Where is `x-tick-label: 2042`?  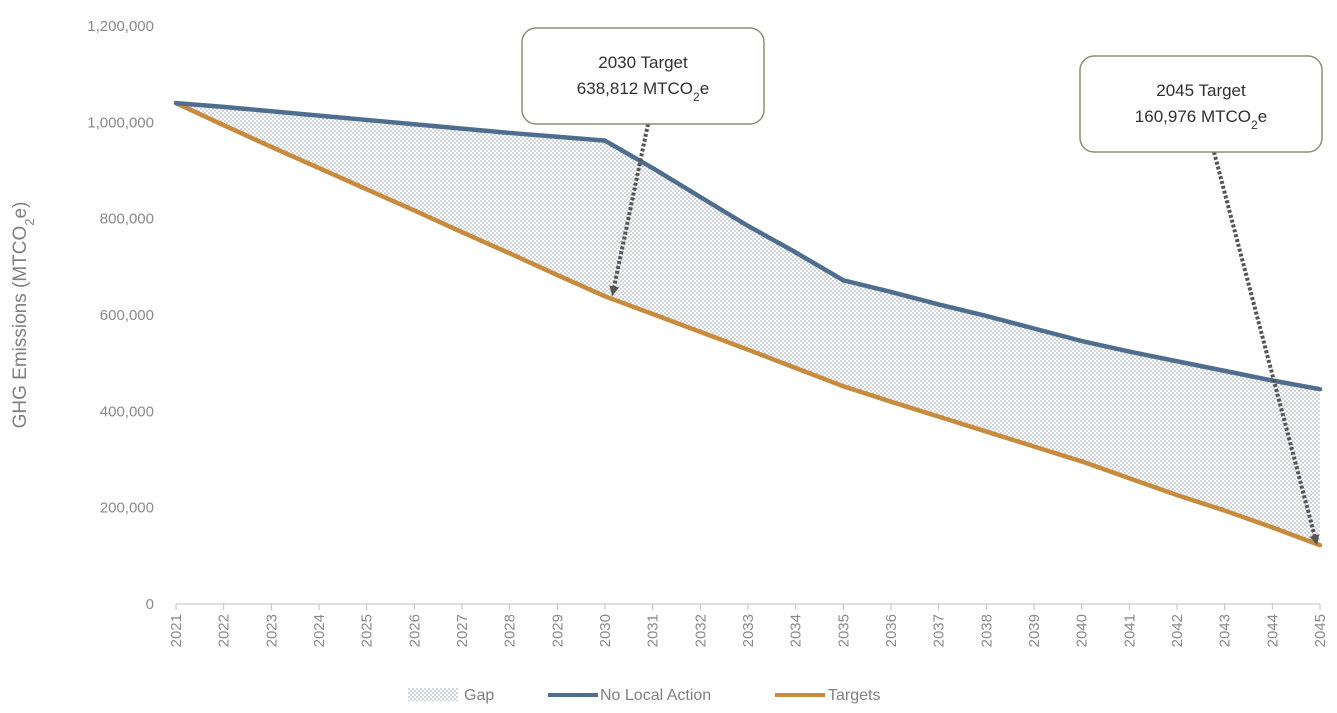
x-tick-label: 2042 is located at coordinates (1177, 630).